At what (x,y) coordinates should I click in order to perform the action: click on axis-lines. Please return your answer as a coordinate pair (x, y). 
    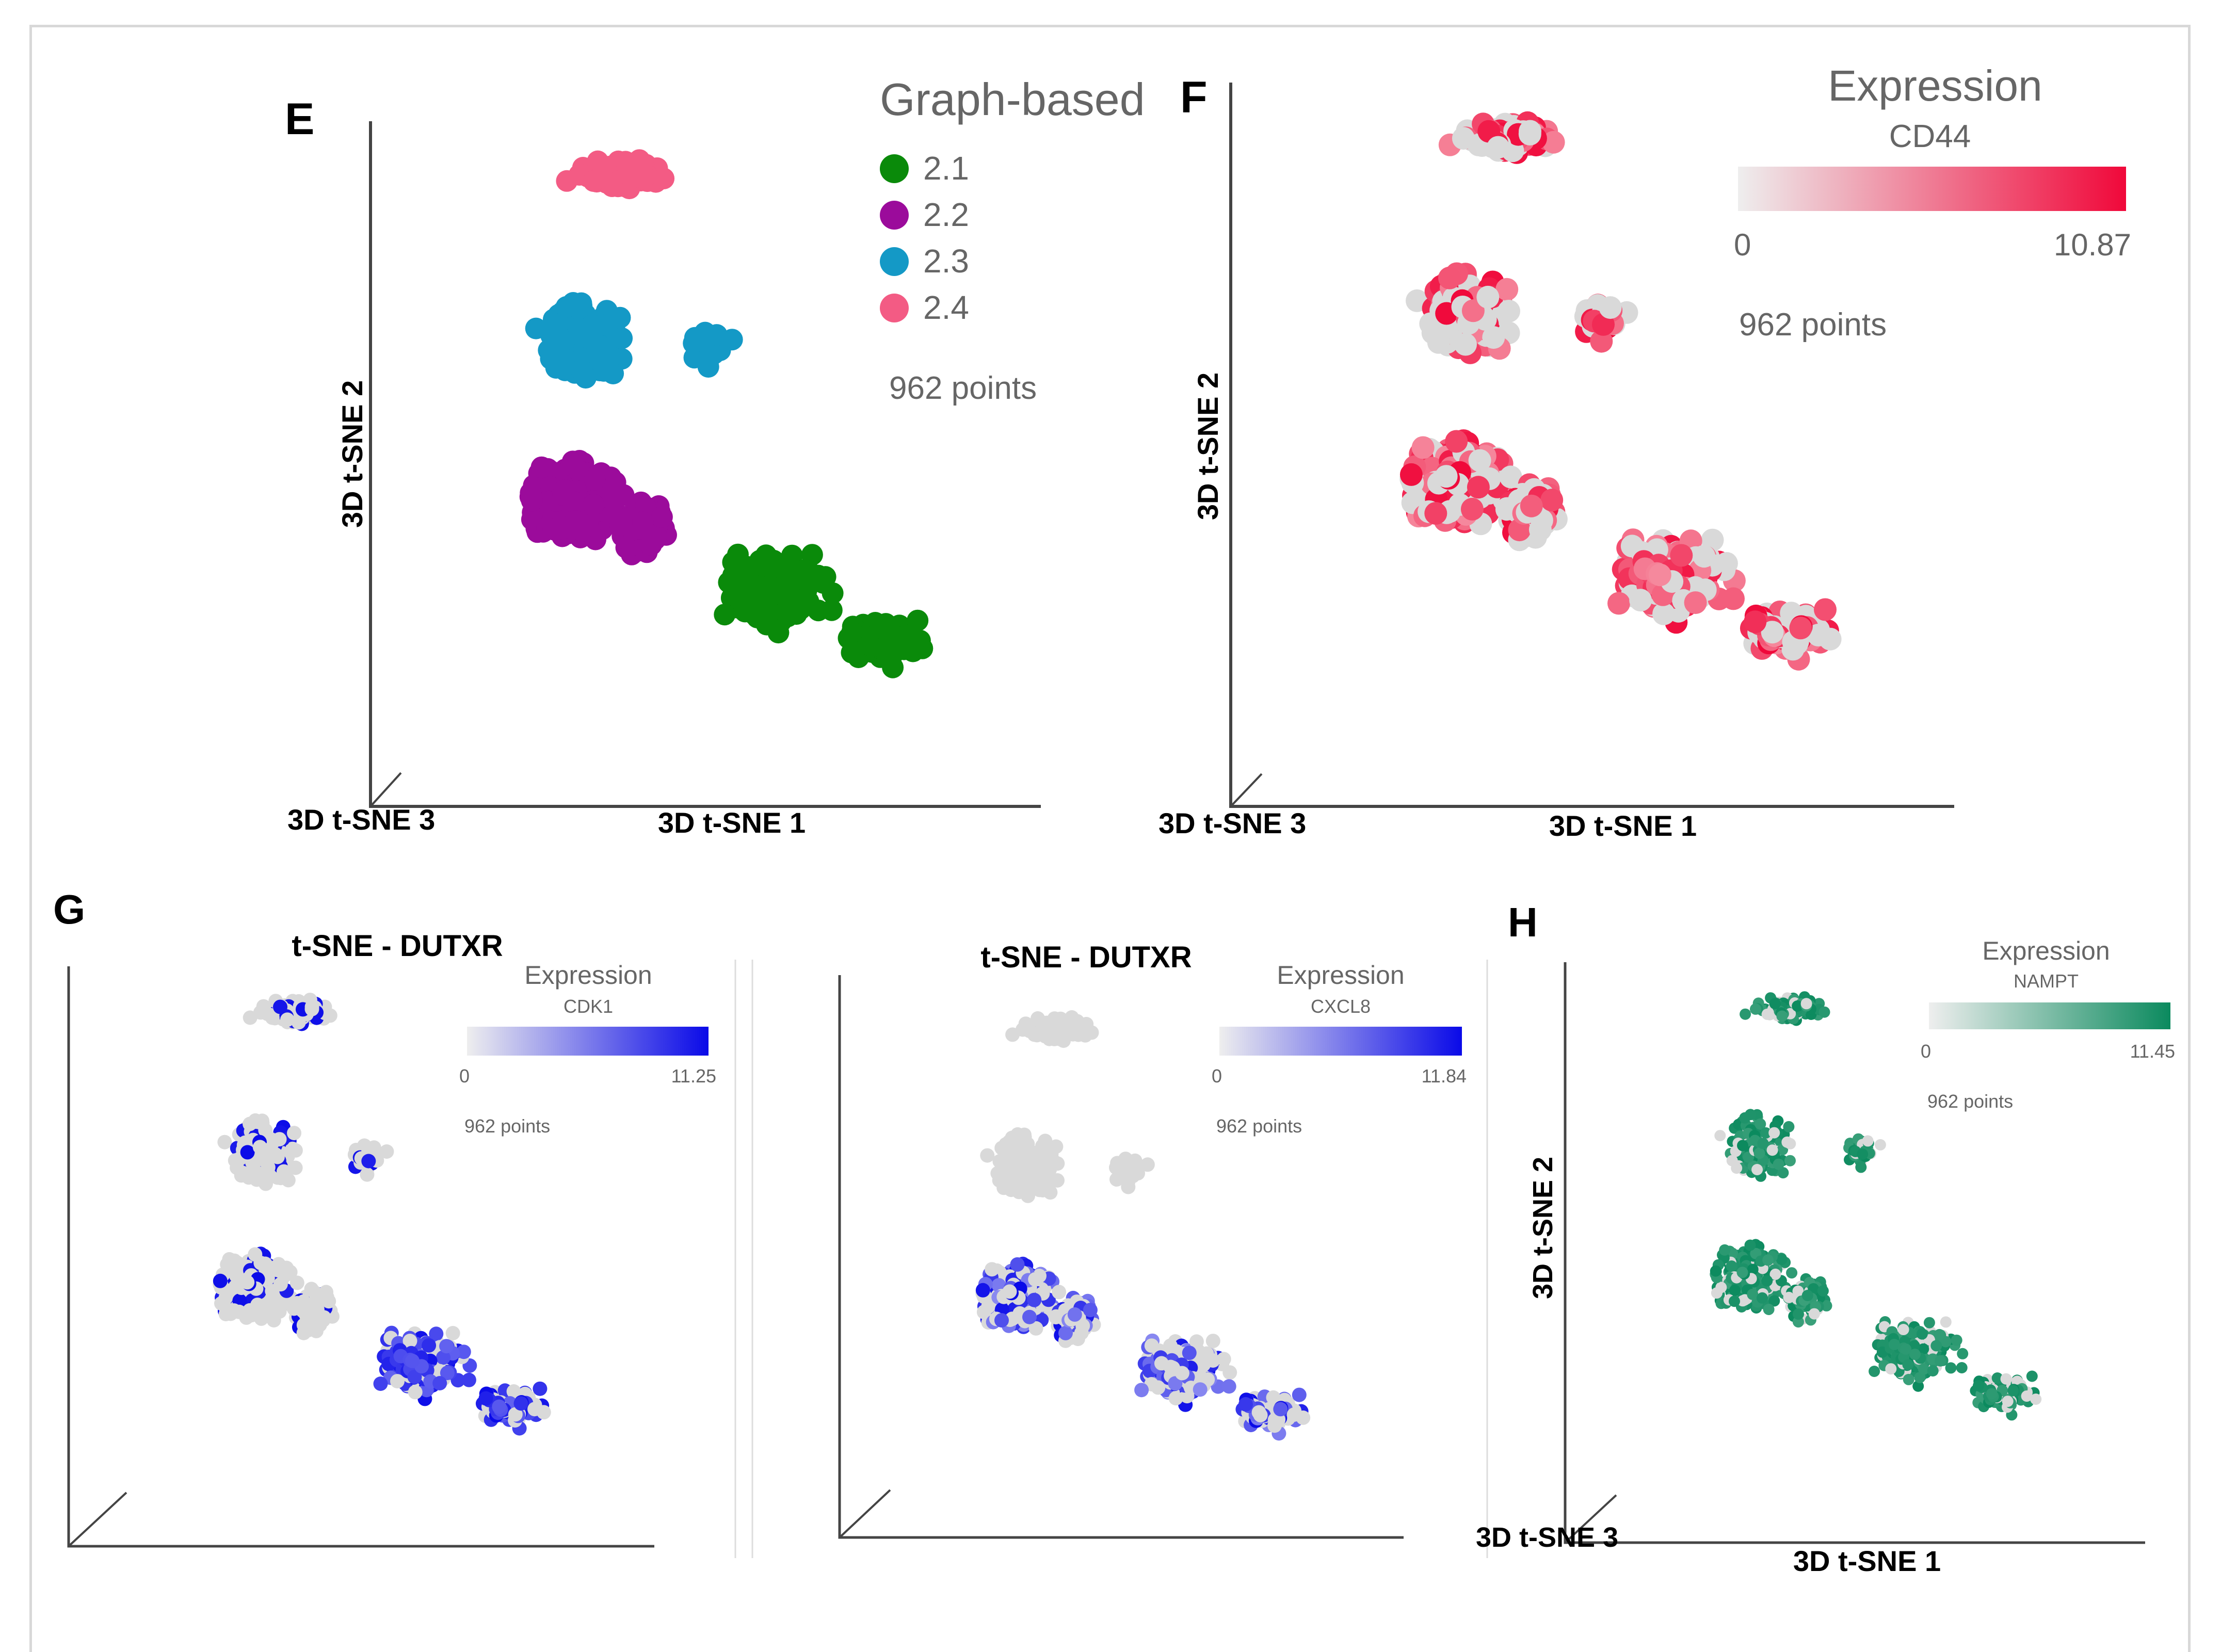
    Looking at the image, I should click on (1854, 1253).